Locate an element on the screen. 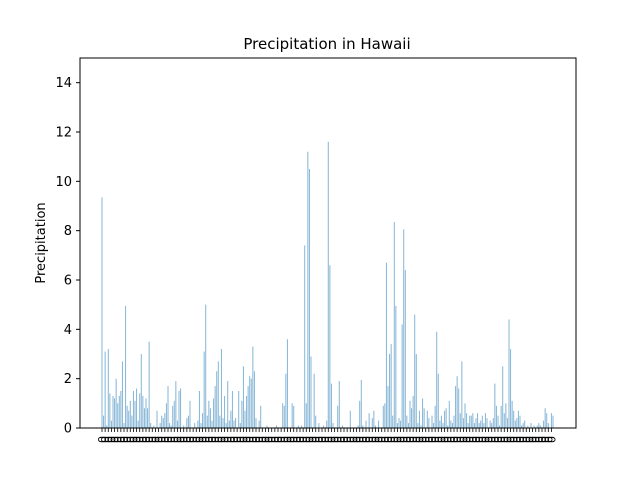 This screenshot has width=640, height=480. y-tick-label: 12 is located at coordinates (63, 133).